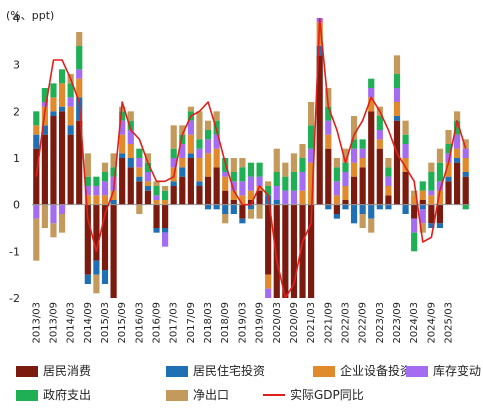 This screenshot has height=411, width=483. Describe the element at coordinates (191, 323) in the screenshot. I see `x-tick-label: 2017/09` at that location.